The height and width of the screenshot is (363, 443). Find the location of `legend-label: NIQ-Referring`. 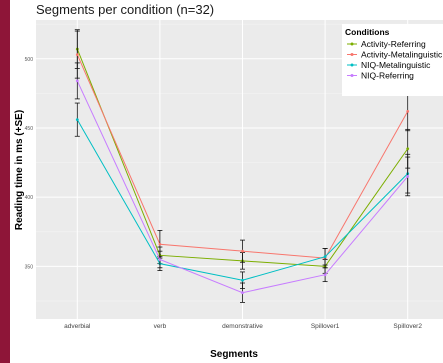

legend-label: NIQ-Referring is located at coordinates (387, 76).